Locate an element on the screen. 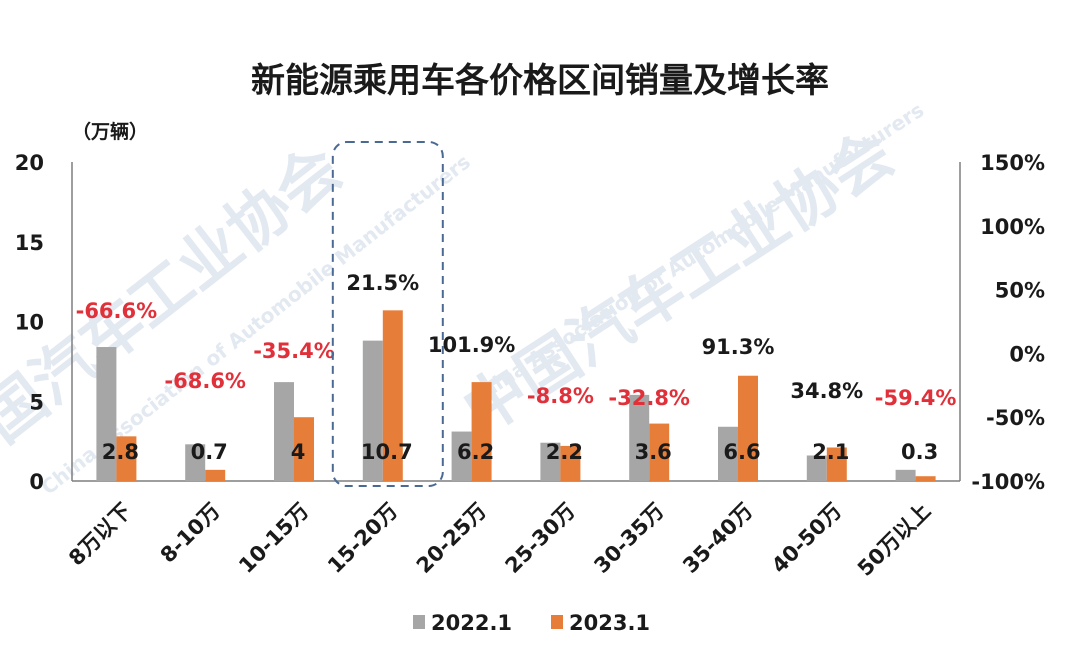 Image resolution: width=1080 pixels, height=650 pixels. data-label: 2.1 is located at coordinates (830, 452).